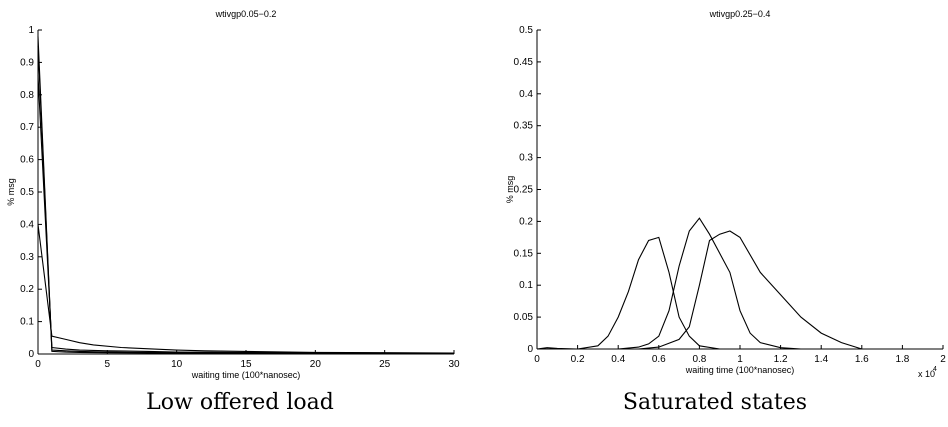  What do you see at coordinates (31, 30) in the screenshot?
I see `y-tick-label: 1` at bounding box center [31, 30].